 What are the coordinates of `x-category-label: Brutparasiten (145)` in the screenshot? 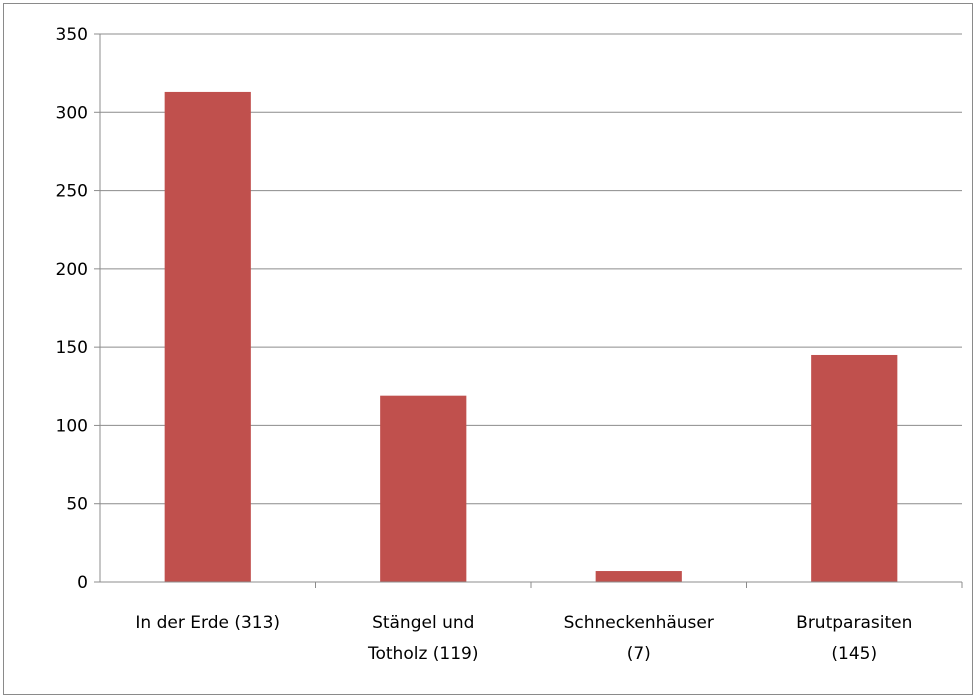 It's located at (854, 638).